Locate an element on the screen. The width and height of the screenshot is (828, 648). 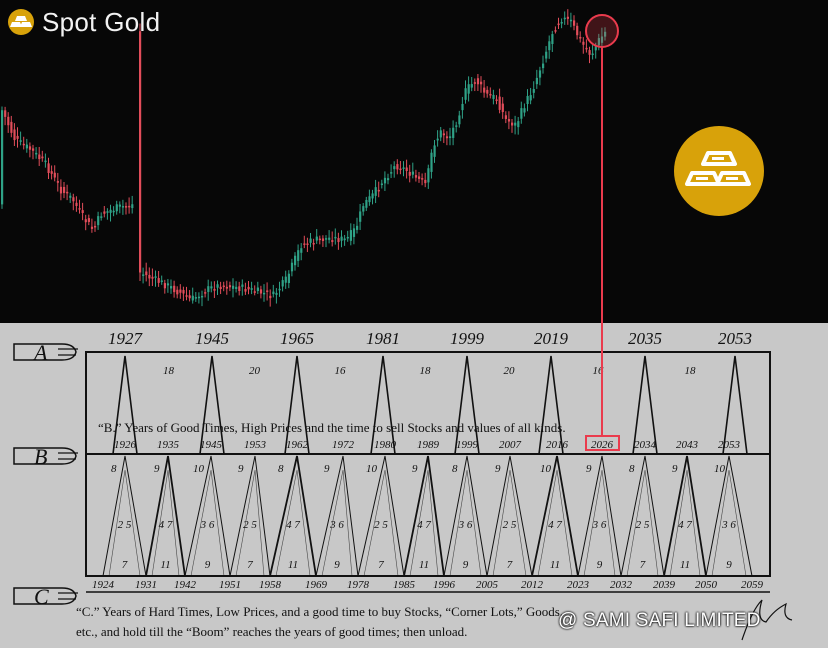
row-a-interval: 16 is located at coordinates (341, 371).